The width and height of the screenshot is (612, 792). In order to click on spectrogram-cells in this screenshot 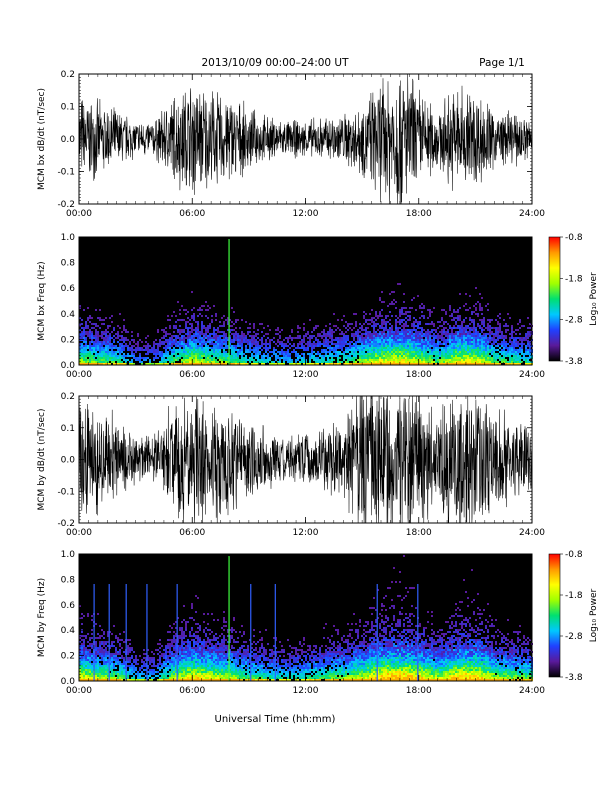, I will do `click(306, 618)`.